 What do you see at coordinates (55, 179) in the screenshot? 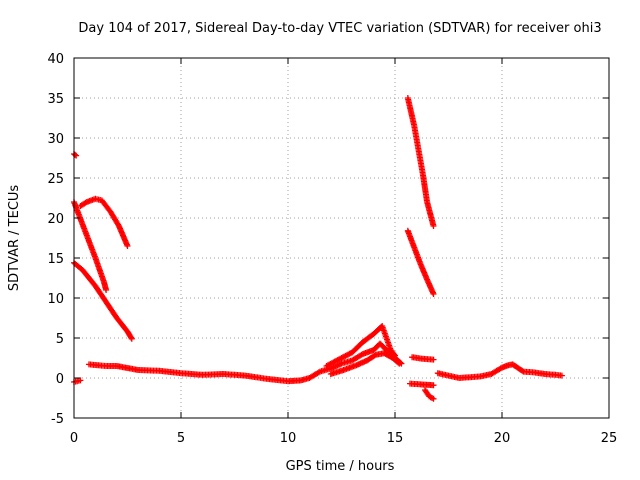
I see `y-tick-label: 25` at bounding box center [55, 179].